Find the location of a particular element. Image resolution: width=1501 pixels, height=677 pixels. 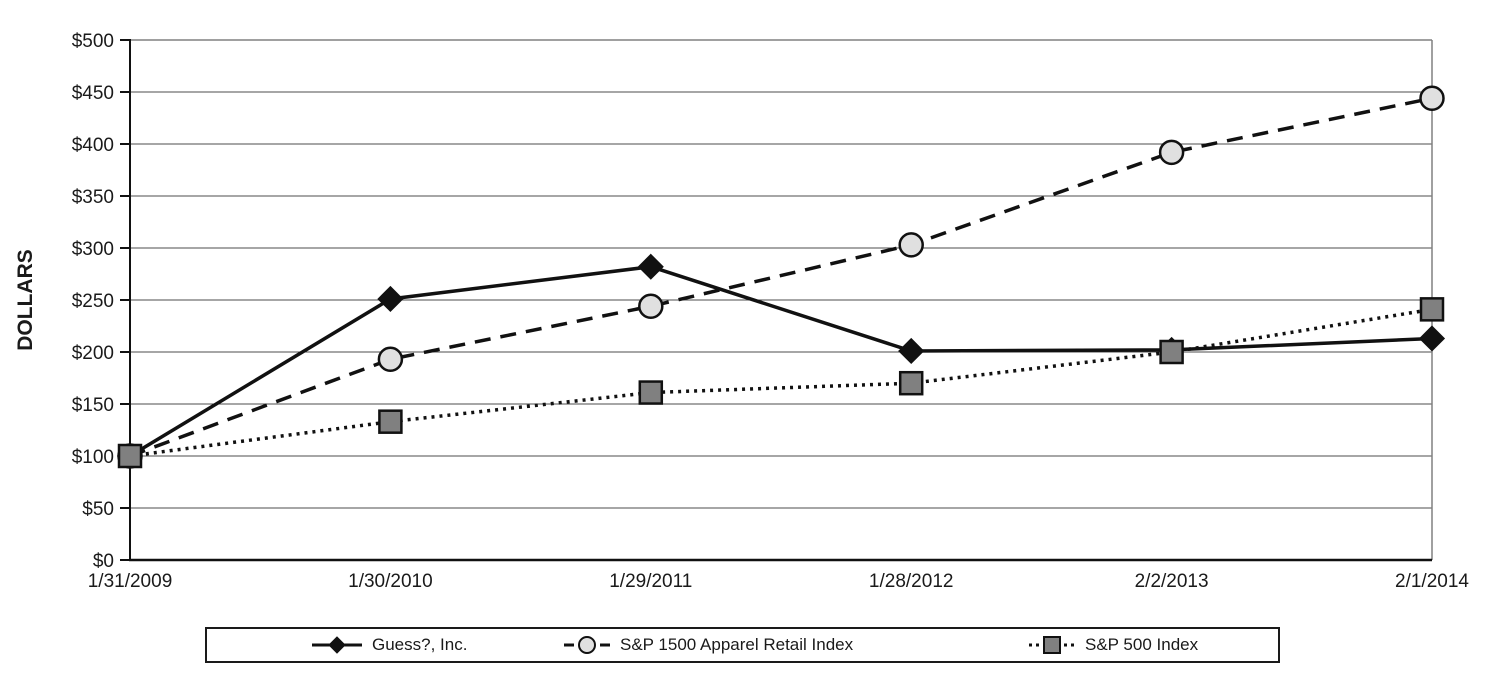

x-tick-label: 1/30/2010 is located at coordinates (390, 581).